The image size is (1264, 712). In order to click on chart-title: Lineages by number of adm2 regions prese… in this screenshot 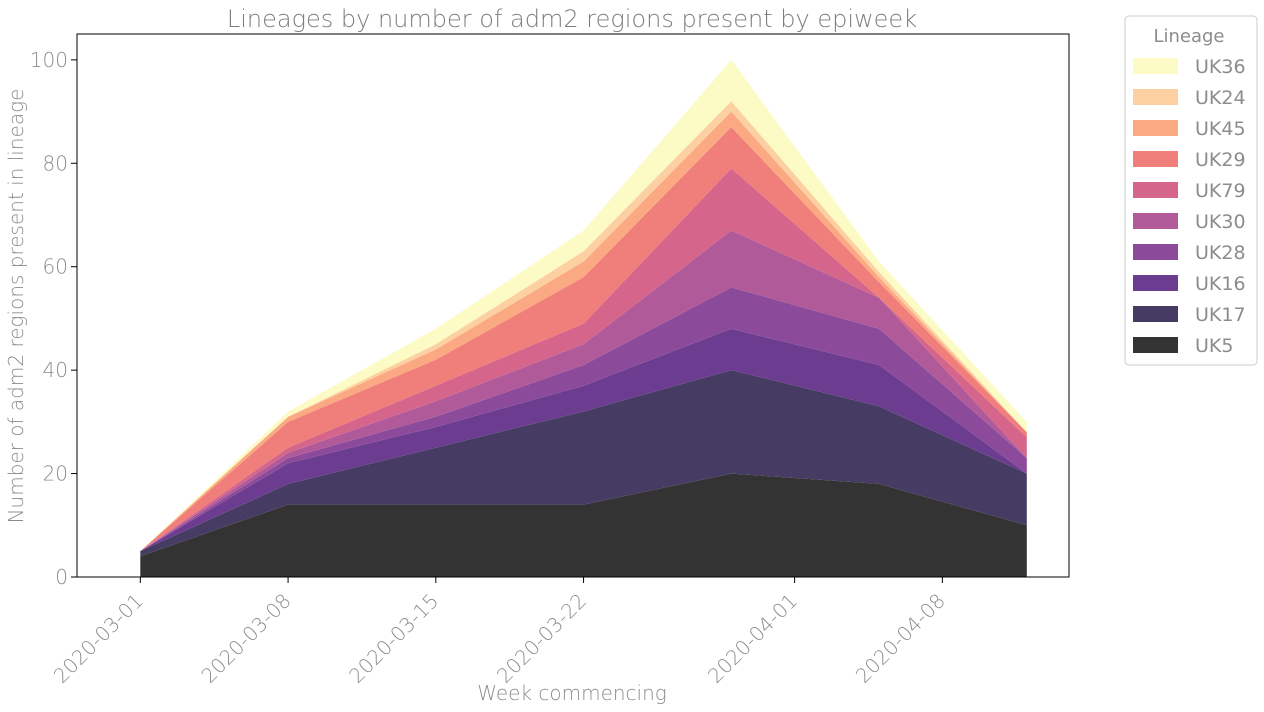, I will do `click(572, 19)`.